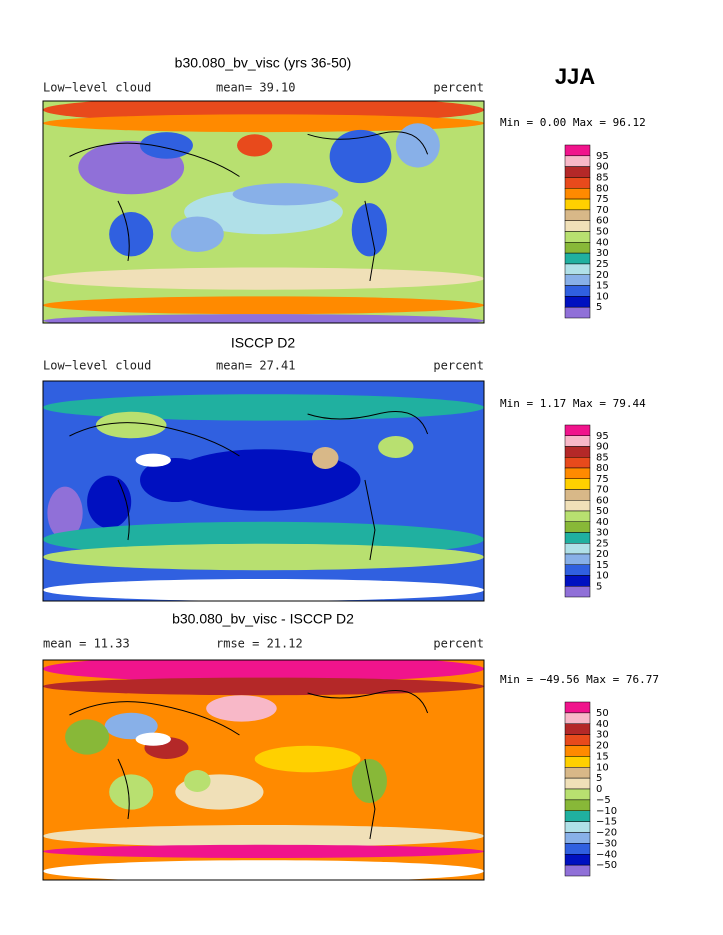  What do you see at coordinates (603, 800) in the screenshot?
I see `colorbar-label: −5` at bounding box center [603, 800].